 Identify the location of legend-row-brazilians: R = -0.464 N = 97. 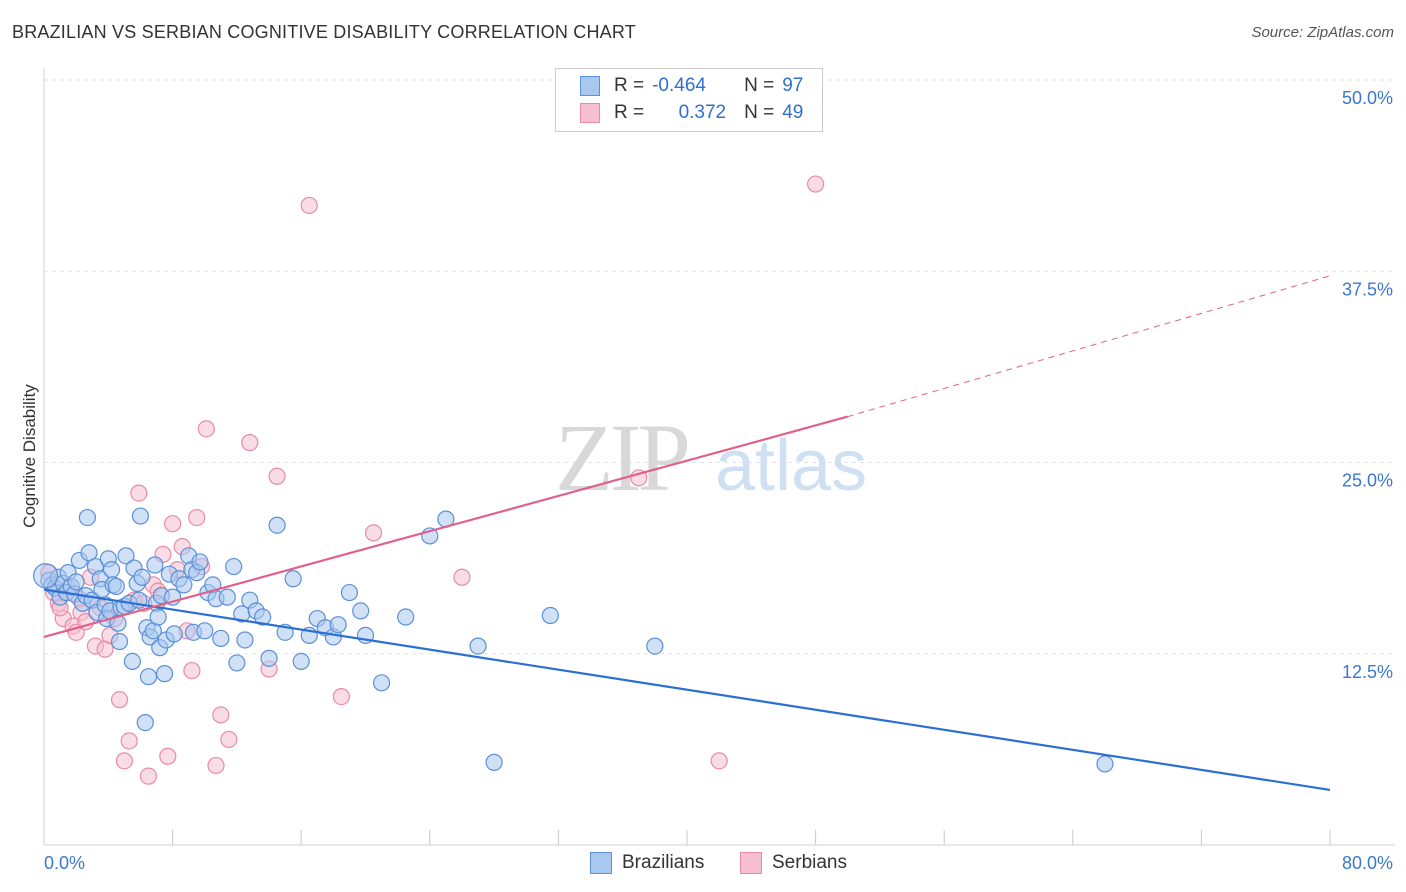
(691, 86).